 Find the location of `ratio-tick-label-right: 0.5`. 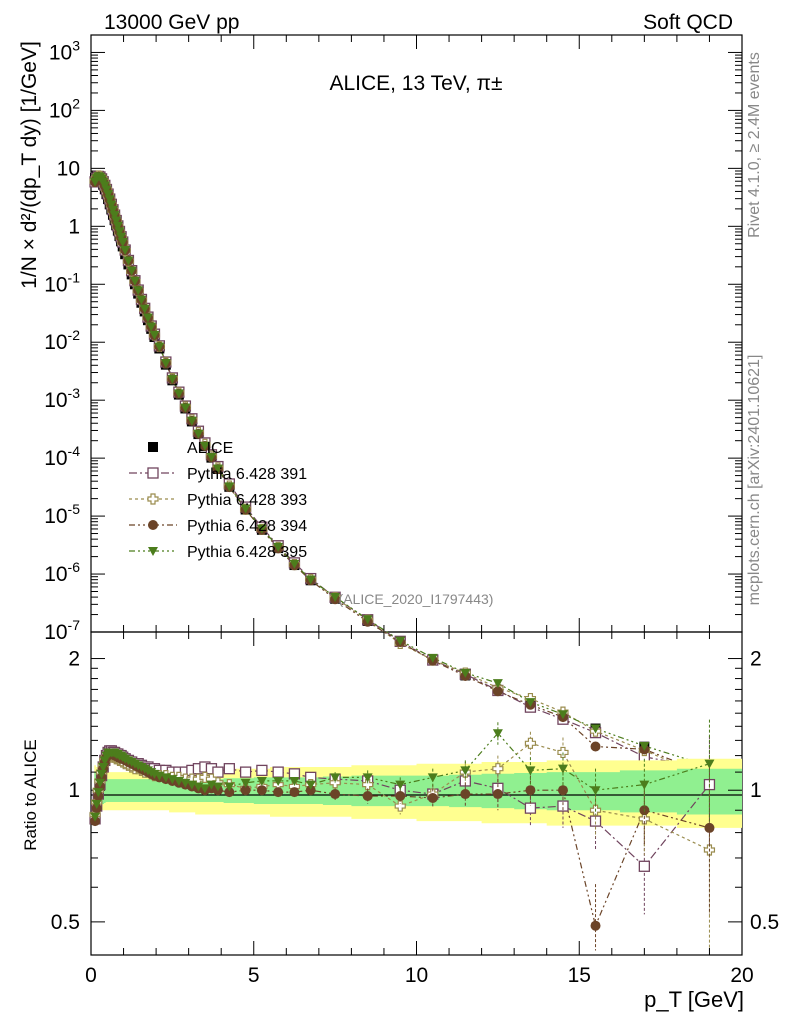

ratio-tick-label-right: 0.5 is located at coordinates (764, 922).